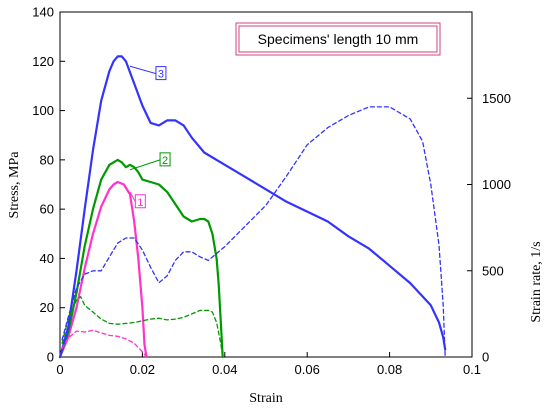 This screenshot has height=412, width=550. What do you see at coordinates (47, 307) in the screenshot?
I see `y-left-tick-label: 20` at bounding box center [47, 307].